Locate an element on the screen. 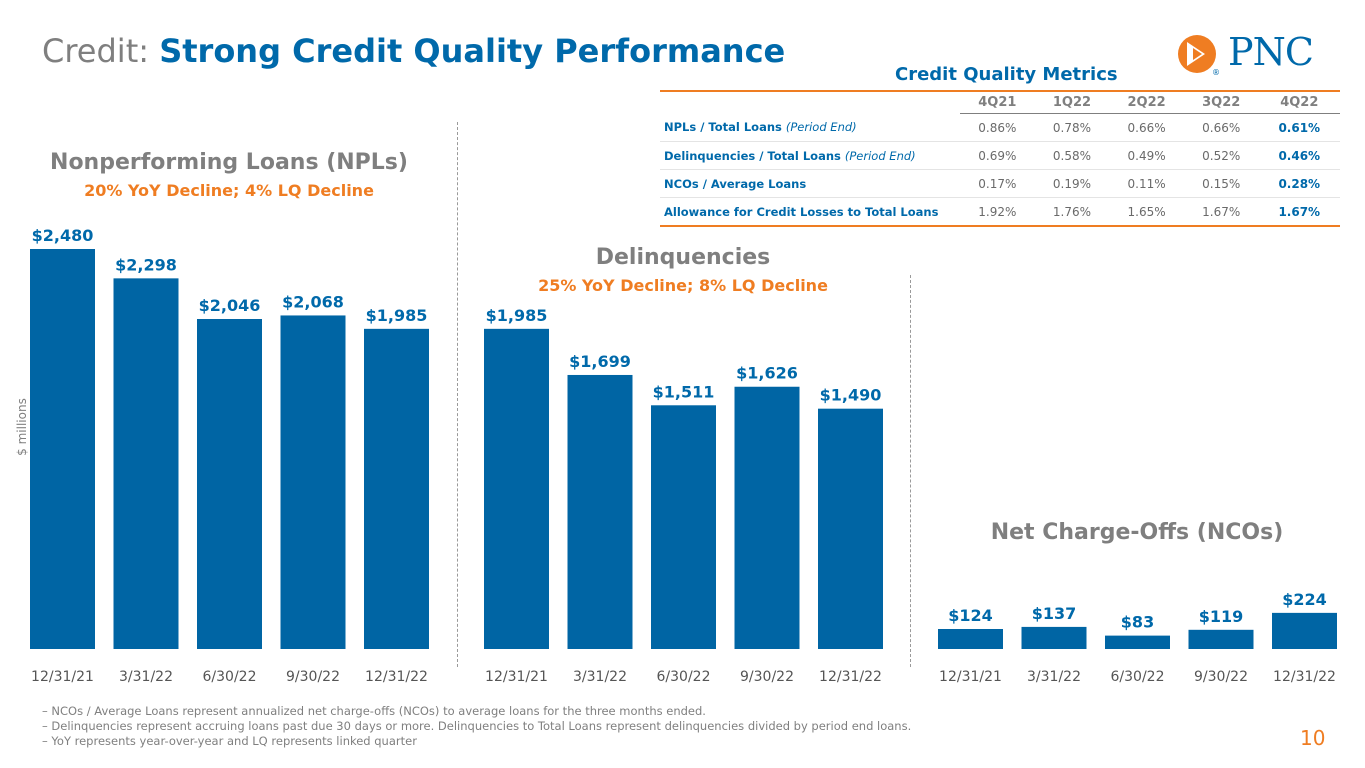 Image resolution: width=1365 pixels, height=768 pixels. table-cell: 0.86% is located at coordinates (997, 127).